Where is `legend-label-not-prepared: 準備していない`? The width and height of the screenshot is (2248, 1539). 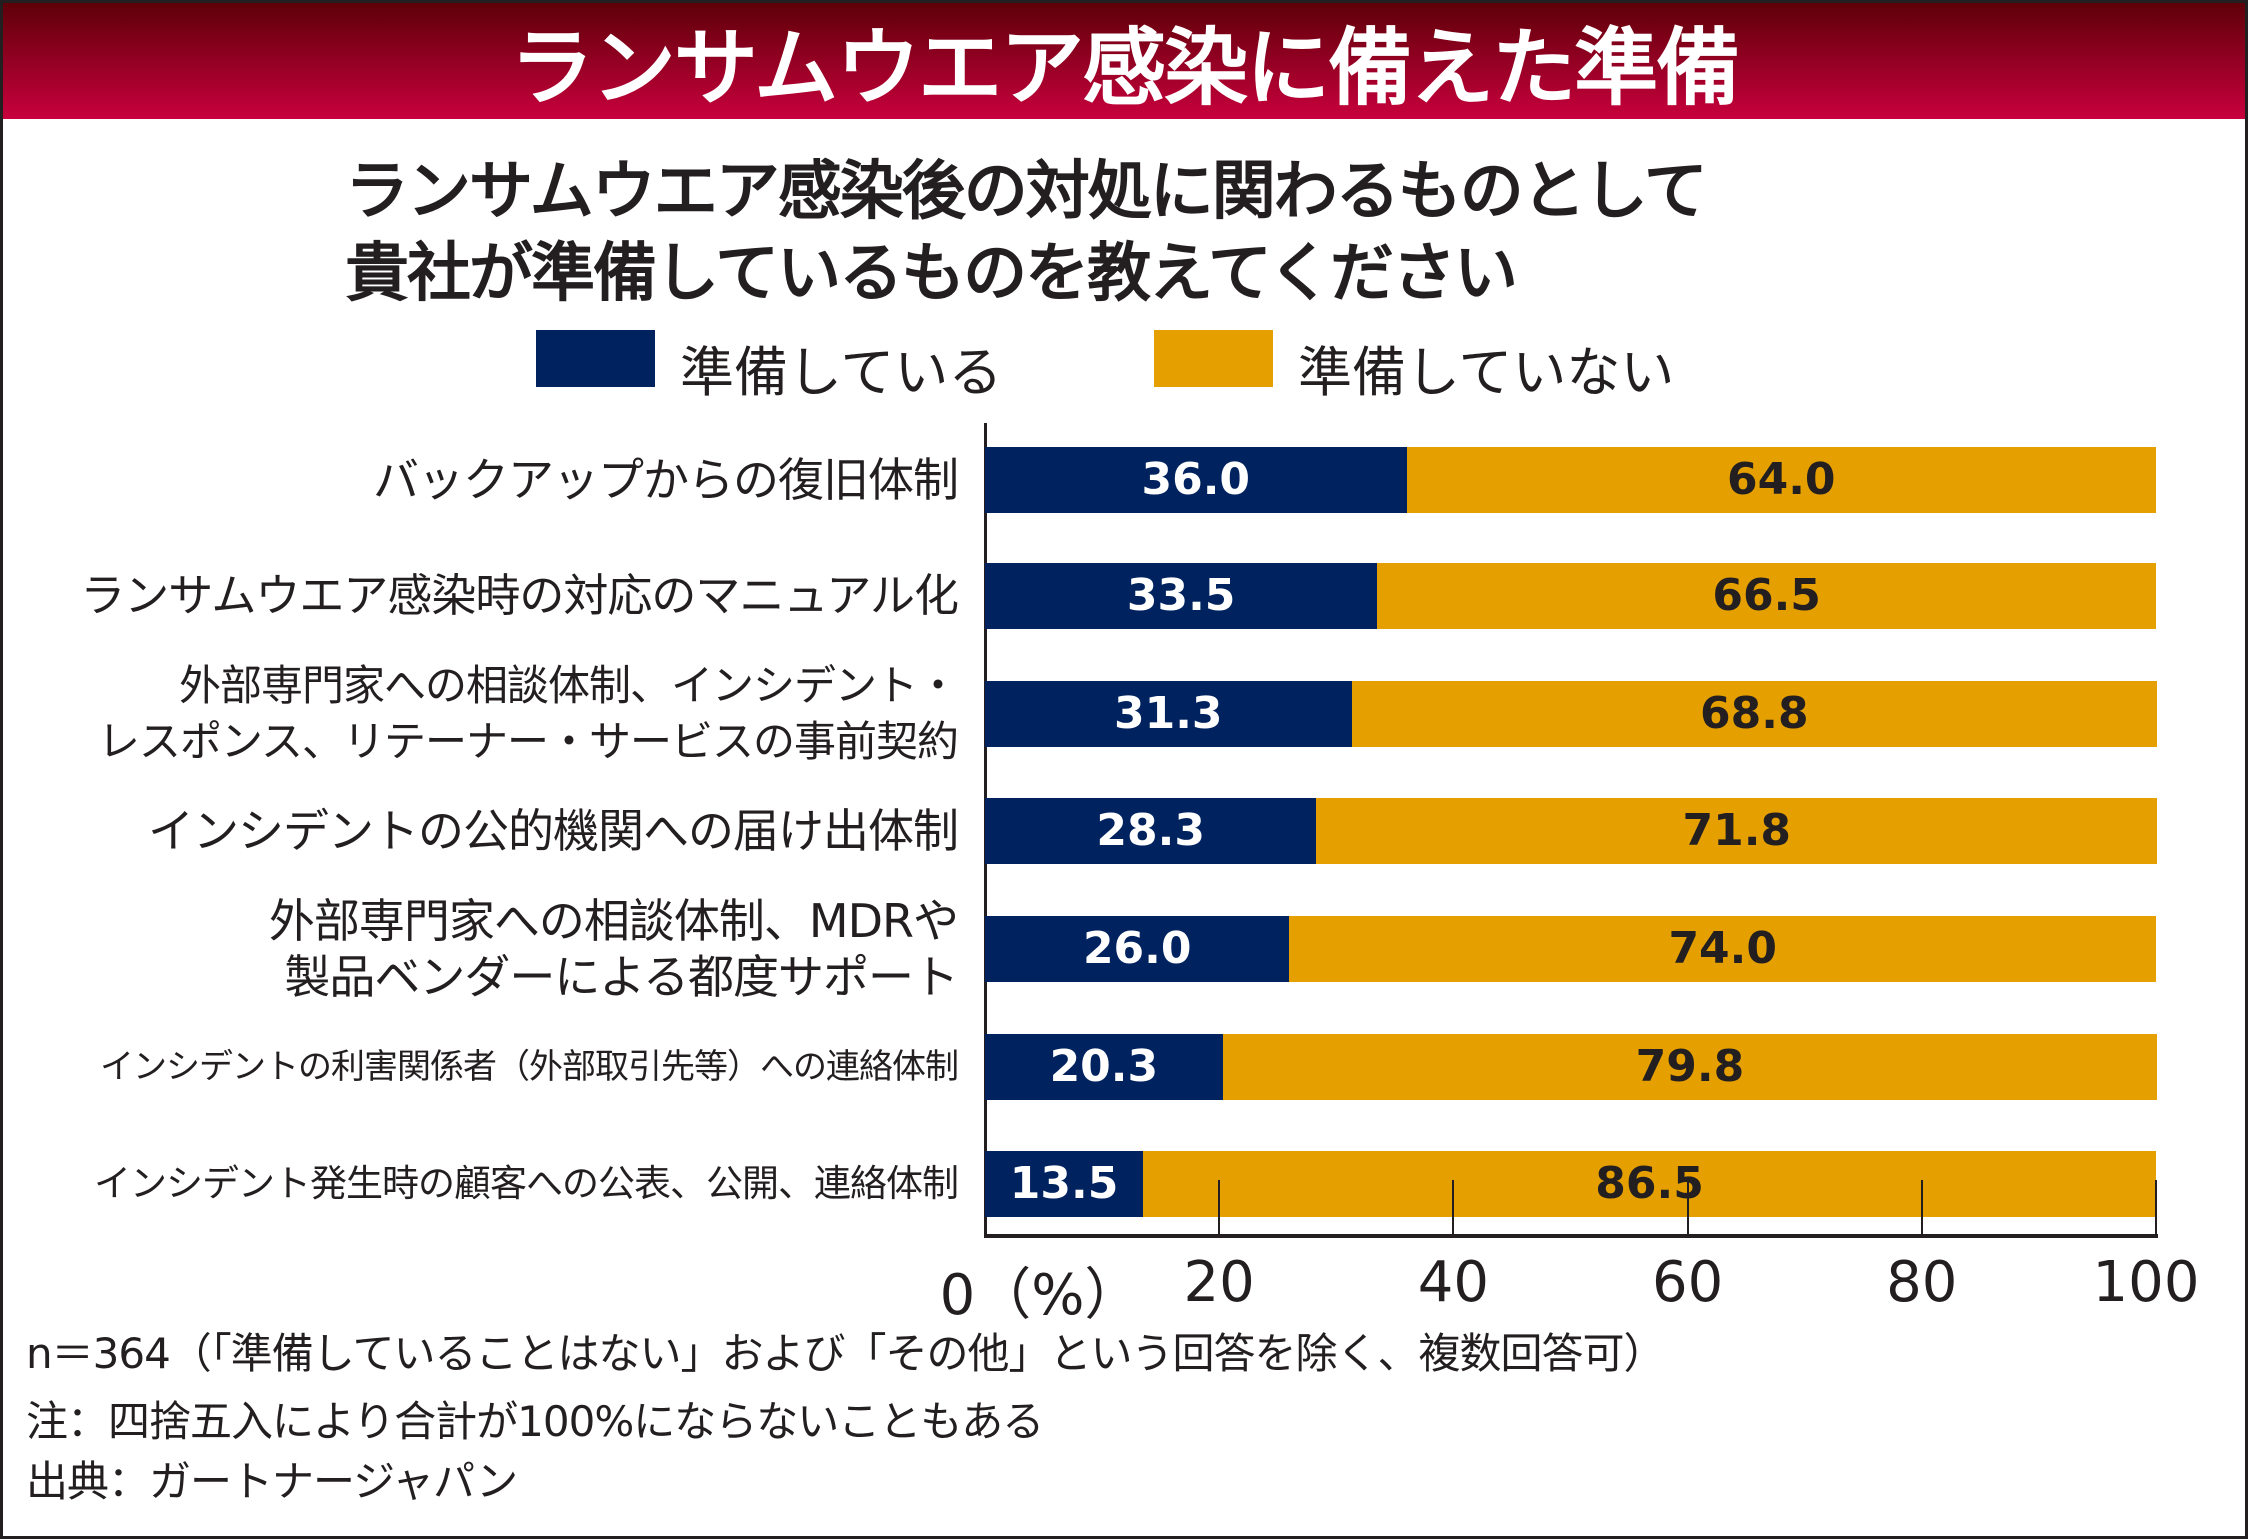 legend-label-not-prepared: 準備していない is located at coordinates (1486, 372).